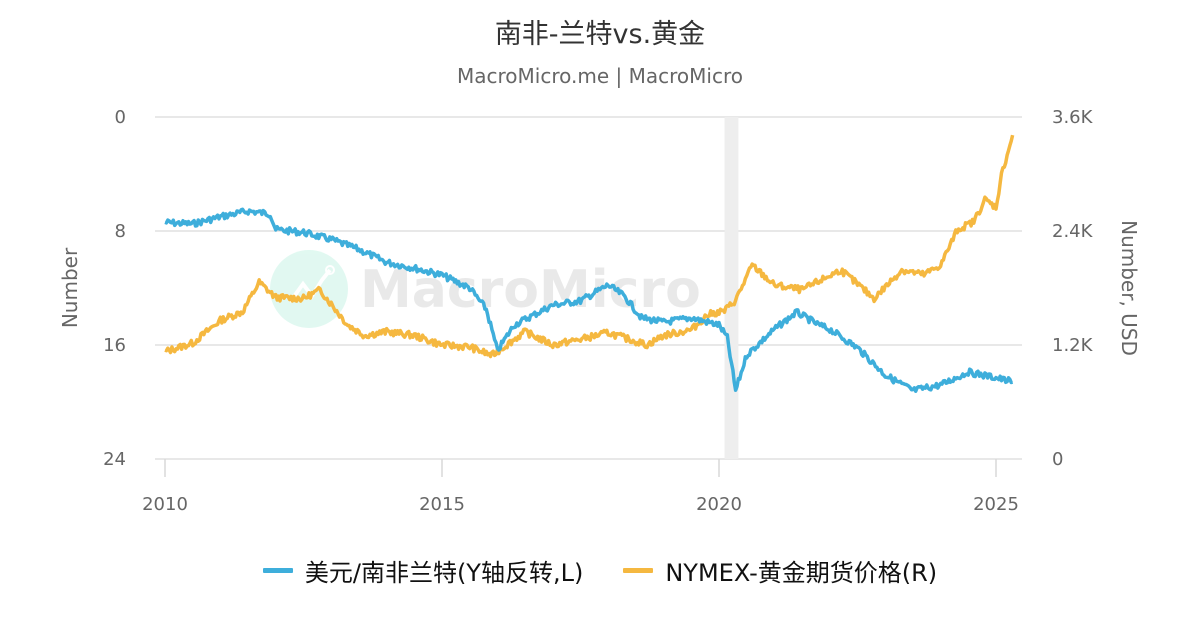  What do you see at coordinates (731, 288) in the screenshot?
I see `recession-band` at bounding box center [731, 288].